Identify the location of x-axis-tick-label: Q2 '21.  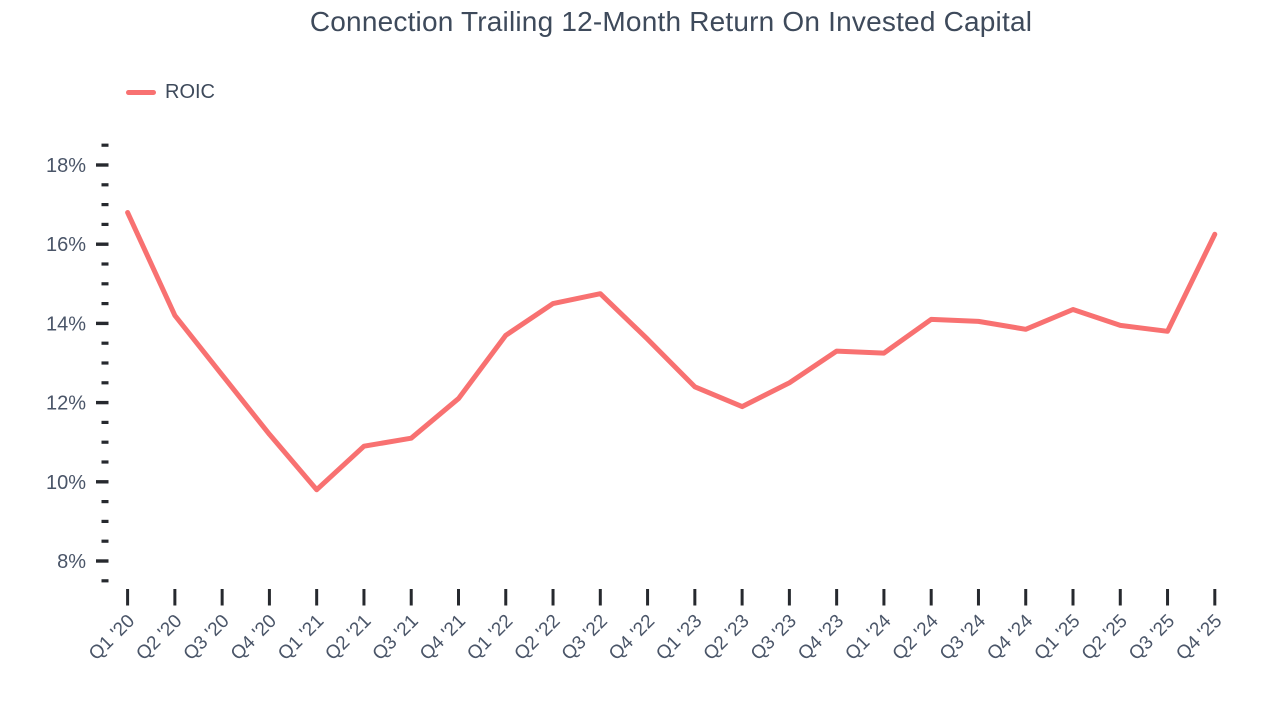
(348, 638).